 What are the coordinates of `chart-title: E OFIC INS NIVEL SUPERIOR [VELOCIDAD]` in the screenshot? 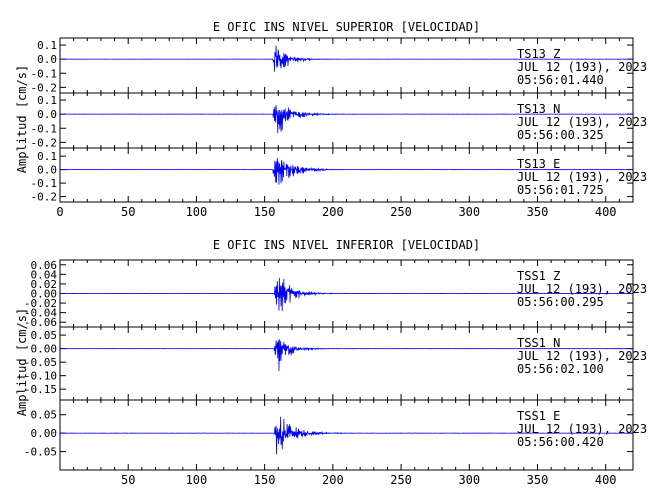 It's located at (346, 27).